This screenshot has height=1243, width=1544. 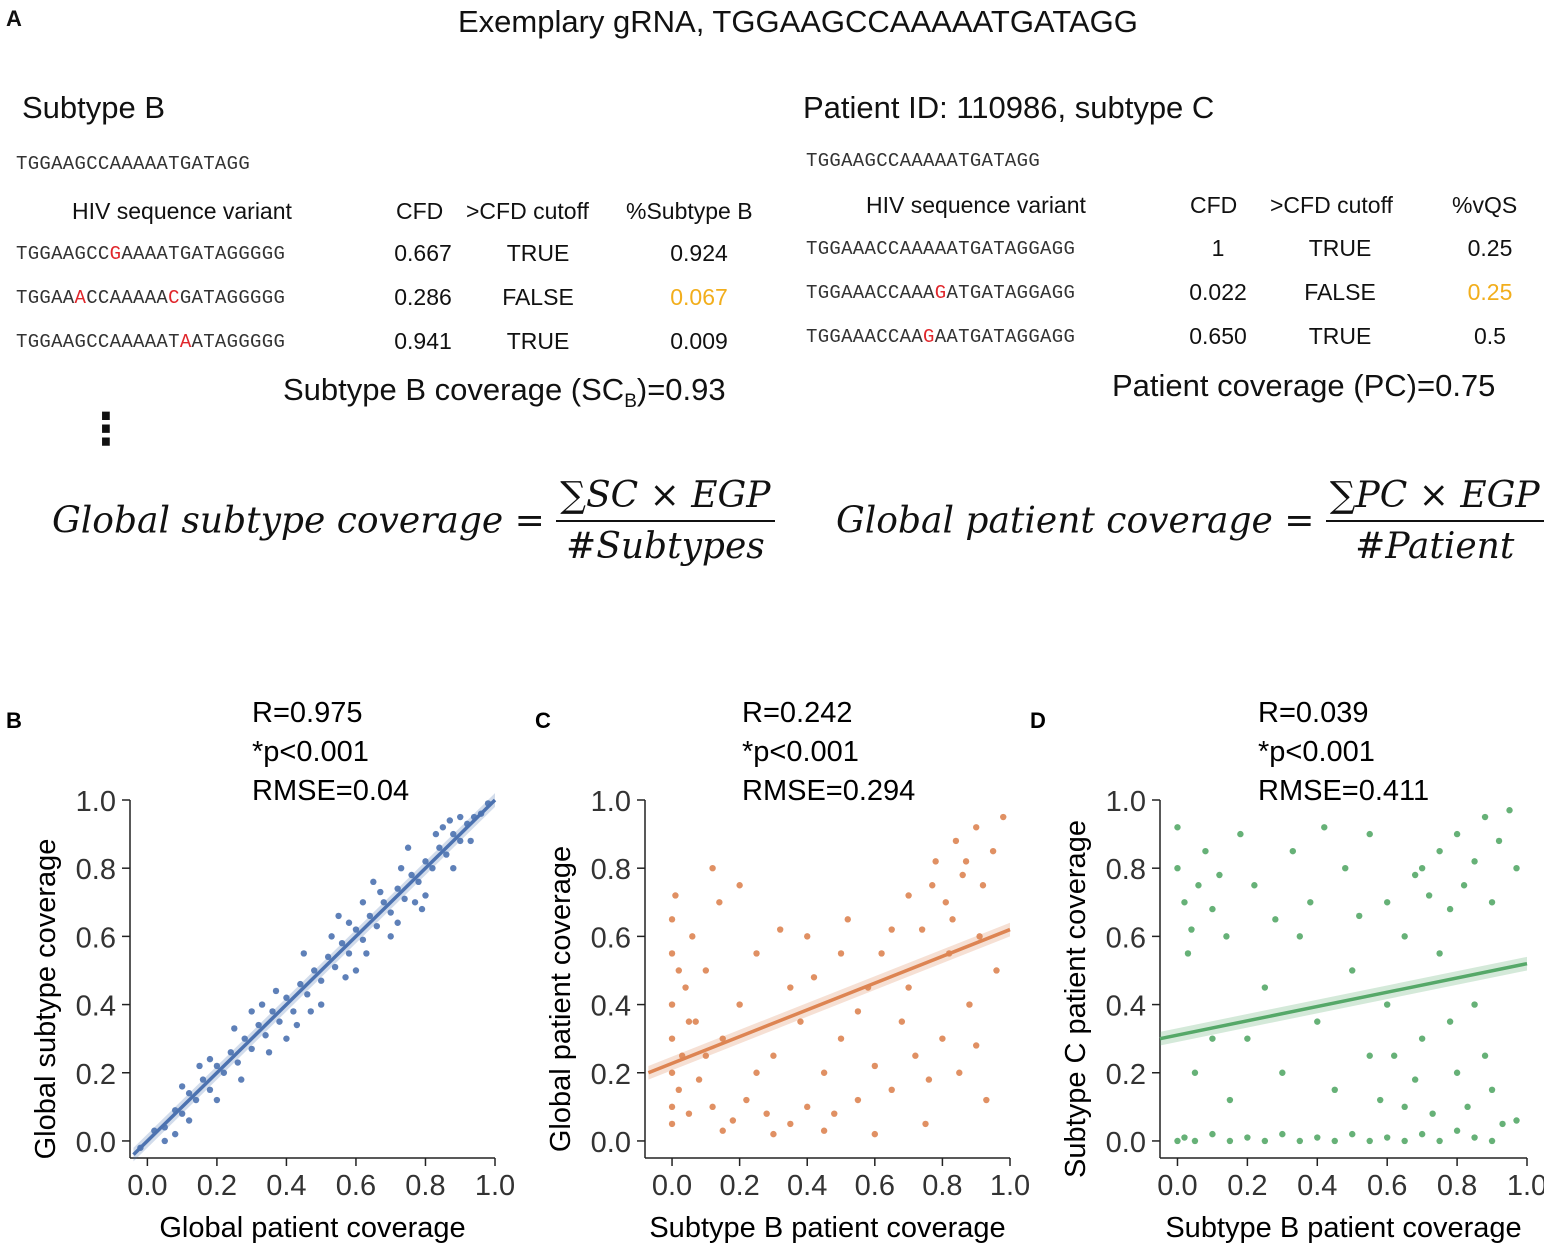 I want to click on subtype-b-row-cfd-cell: 0.286, so click(x=423, y=297).